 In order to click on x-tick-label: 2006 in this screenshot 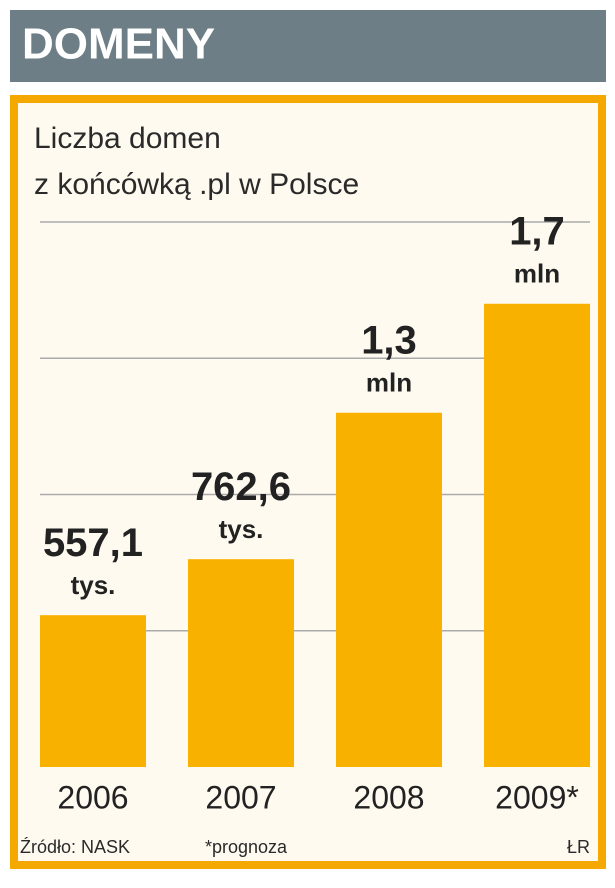, I will do `click(92, 797)`.